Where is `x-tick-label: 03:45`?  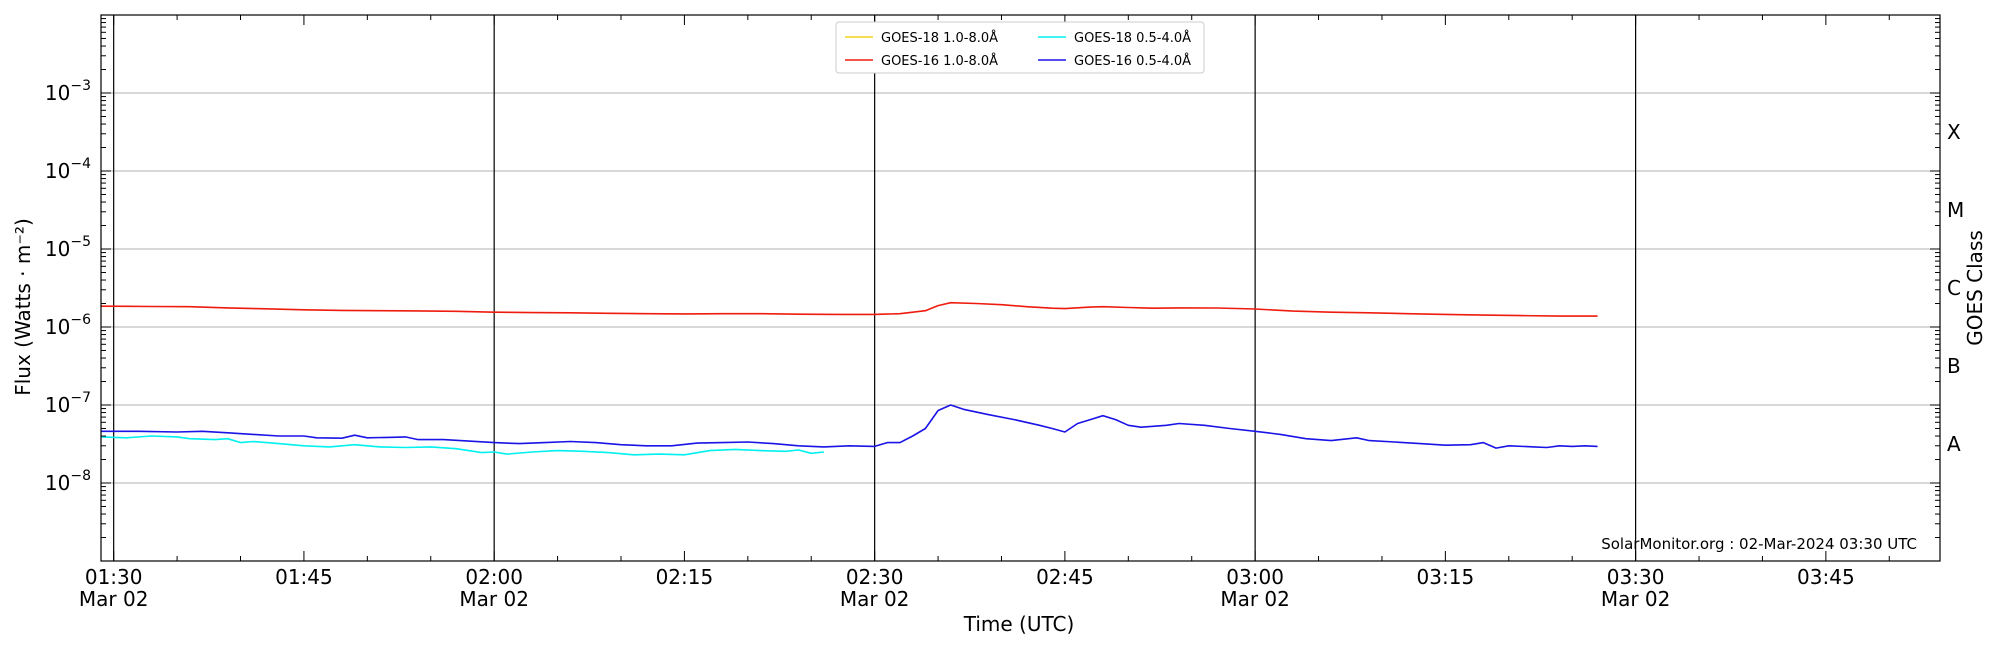
x-tick-label: 03:45 is located at coordinates (1826, 577).